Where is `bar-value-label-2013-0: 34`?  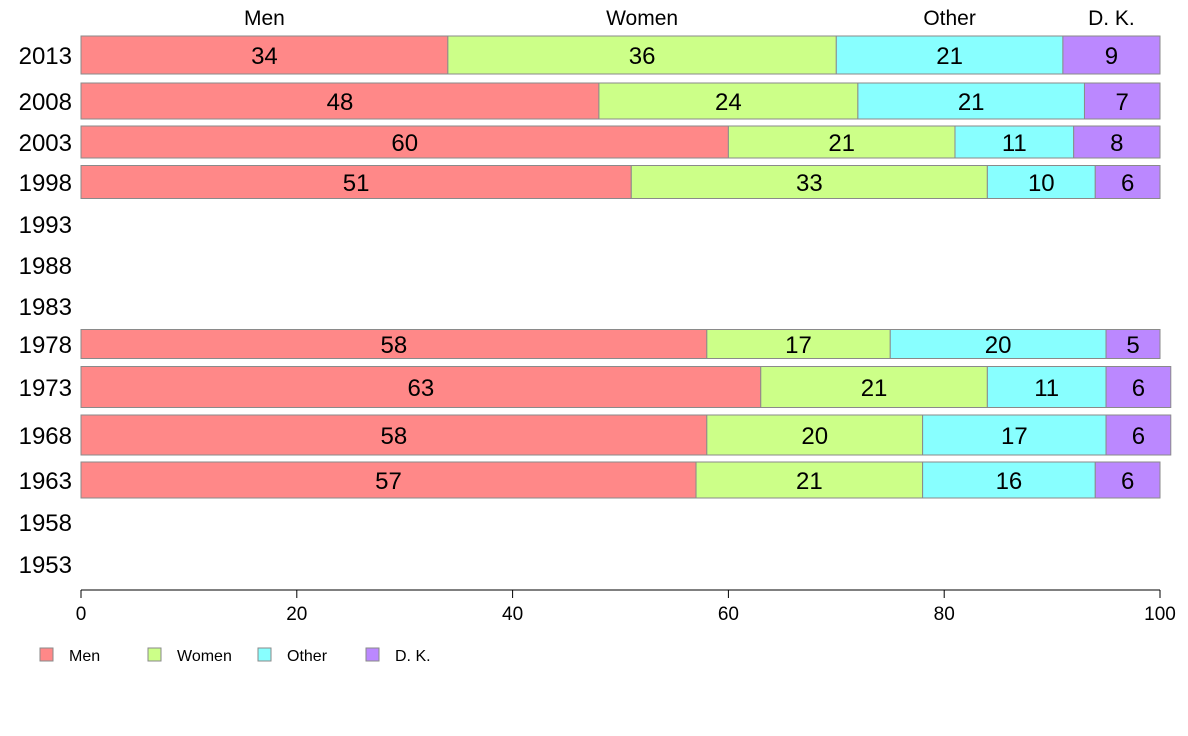 bar-value-label-2013-0: 34 is located at coordinates (264, 56).